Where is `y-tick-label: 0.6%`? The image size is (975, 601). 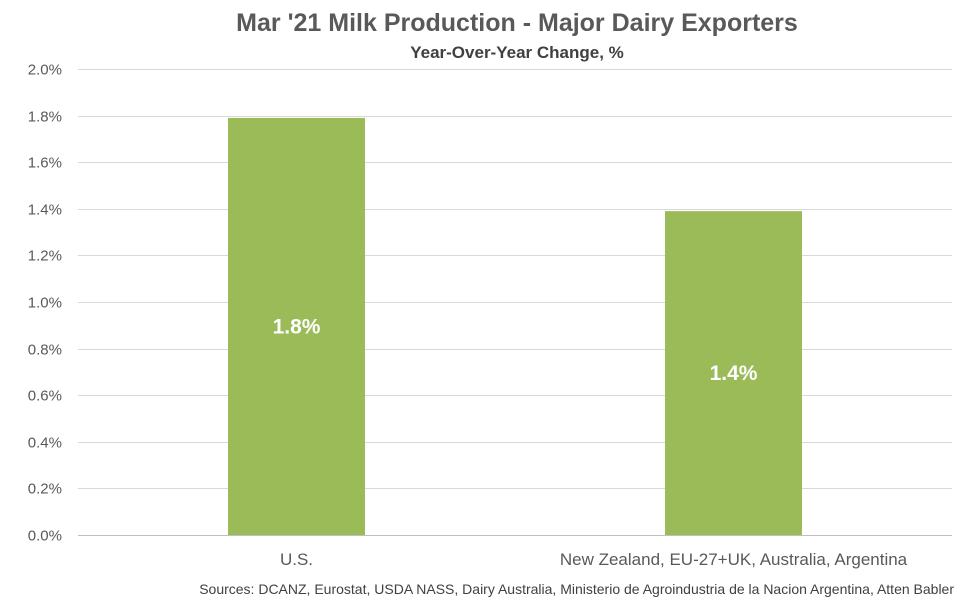 y-tick-label: 0.6% is located at coordinates (45, 396).